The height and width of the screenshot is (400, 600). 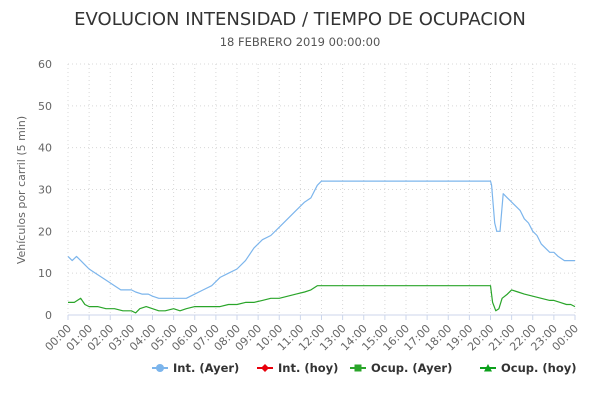 What do you see at coordinates (45, 273) in the screenshot?
I see `y-tick-label: 10` at bounding box center [45, 273].